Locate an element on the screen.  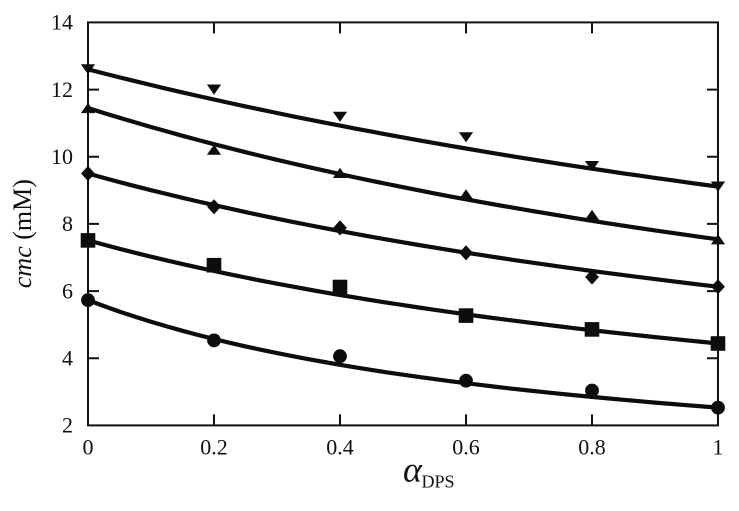
svg-text: cmc (mM) is located at coordinates (22, 233).